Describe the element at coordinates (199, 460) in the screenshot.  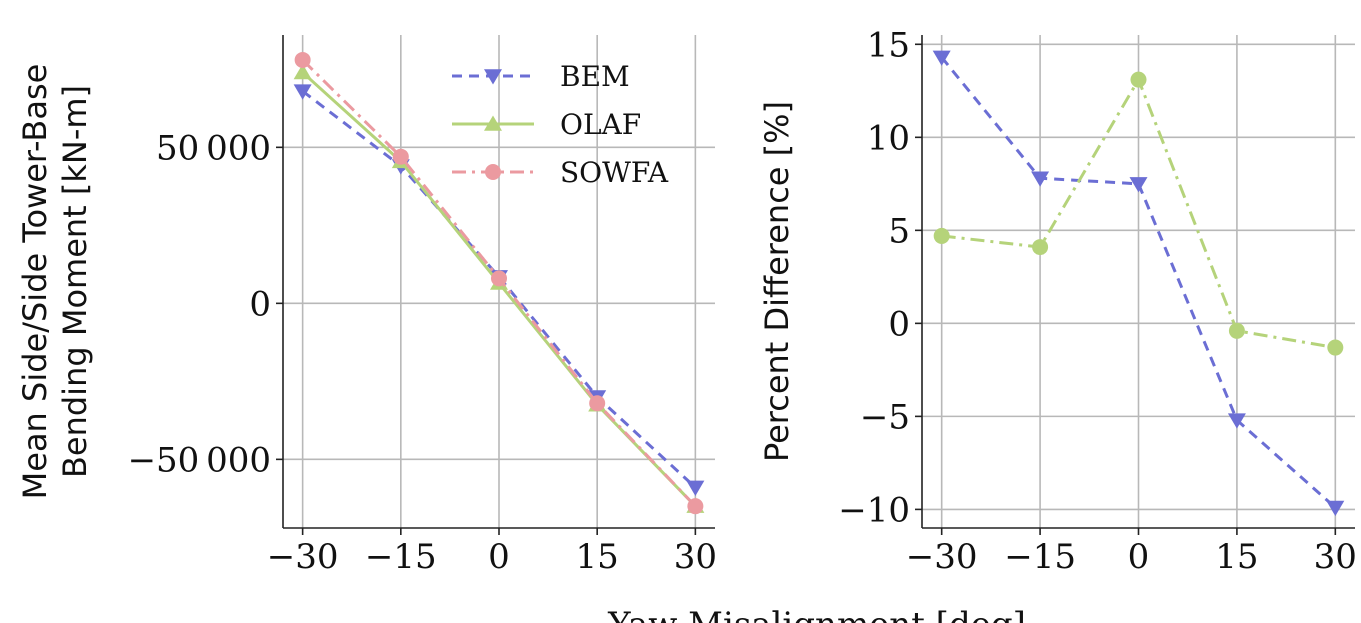
I see `y-tick-label: −50 000` at that location.